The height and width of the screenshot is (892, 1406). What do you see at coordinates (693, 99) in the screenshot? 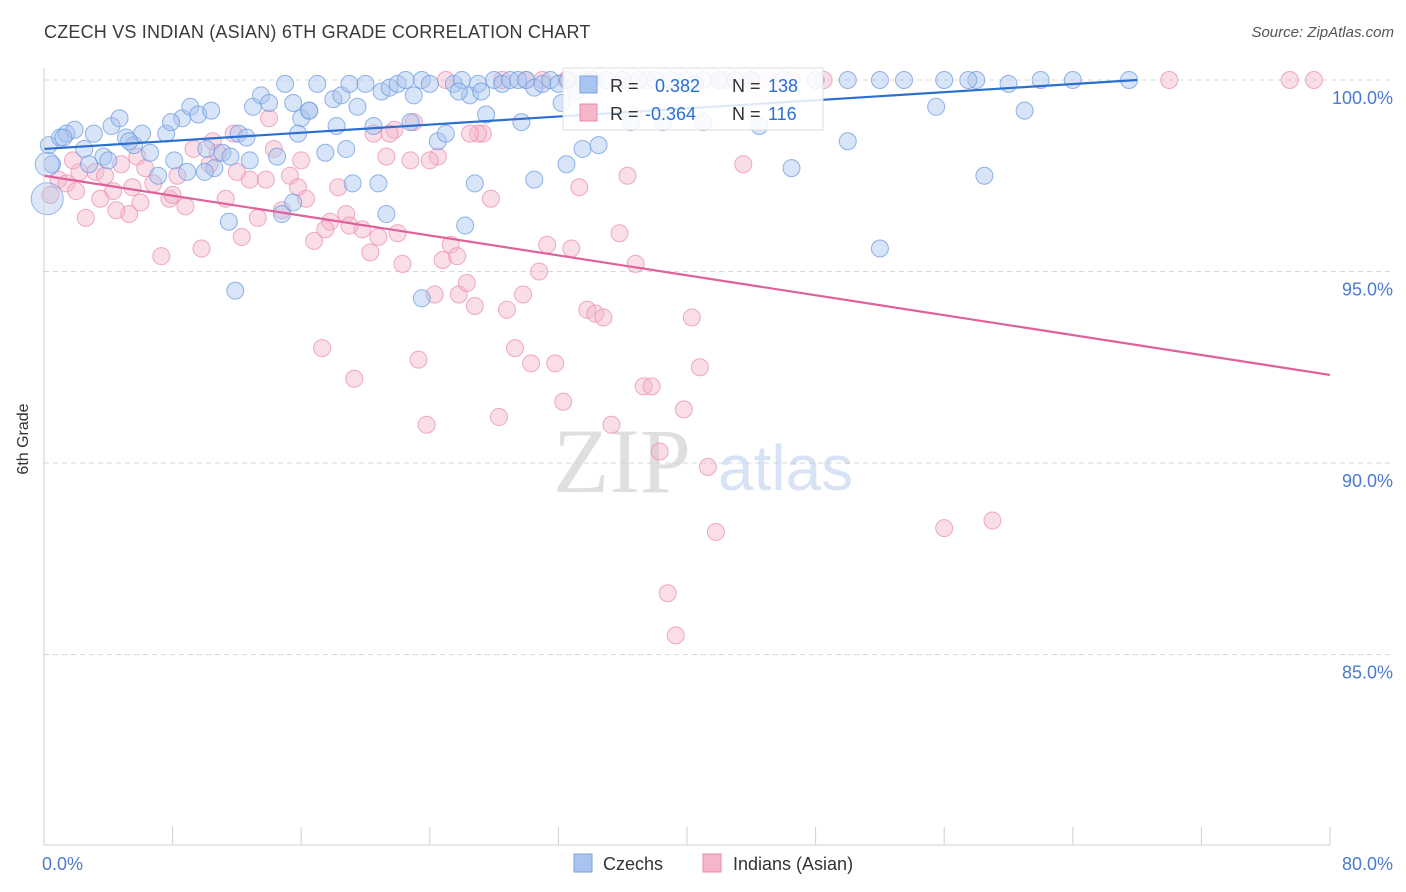
I see `correlation-legend: R = 0.382 N = 138 R = -0.364 N = 116` at bounding box center [693, 99].